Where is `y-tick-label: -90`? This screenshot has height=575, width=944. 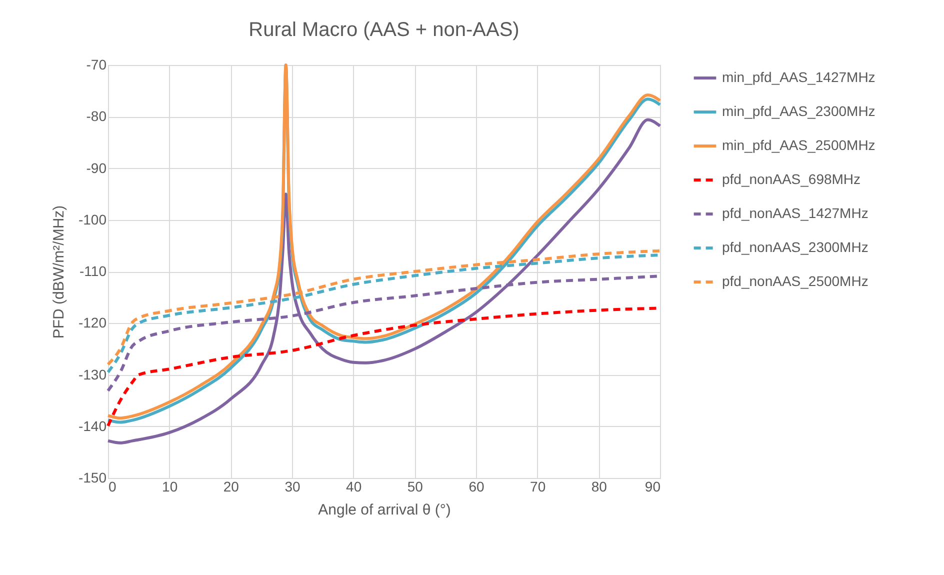 y-tick-label: -90 is located at coordinates (96, 168).